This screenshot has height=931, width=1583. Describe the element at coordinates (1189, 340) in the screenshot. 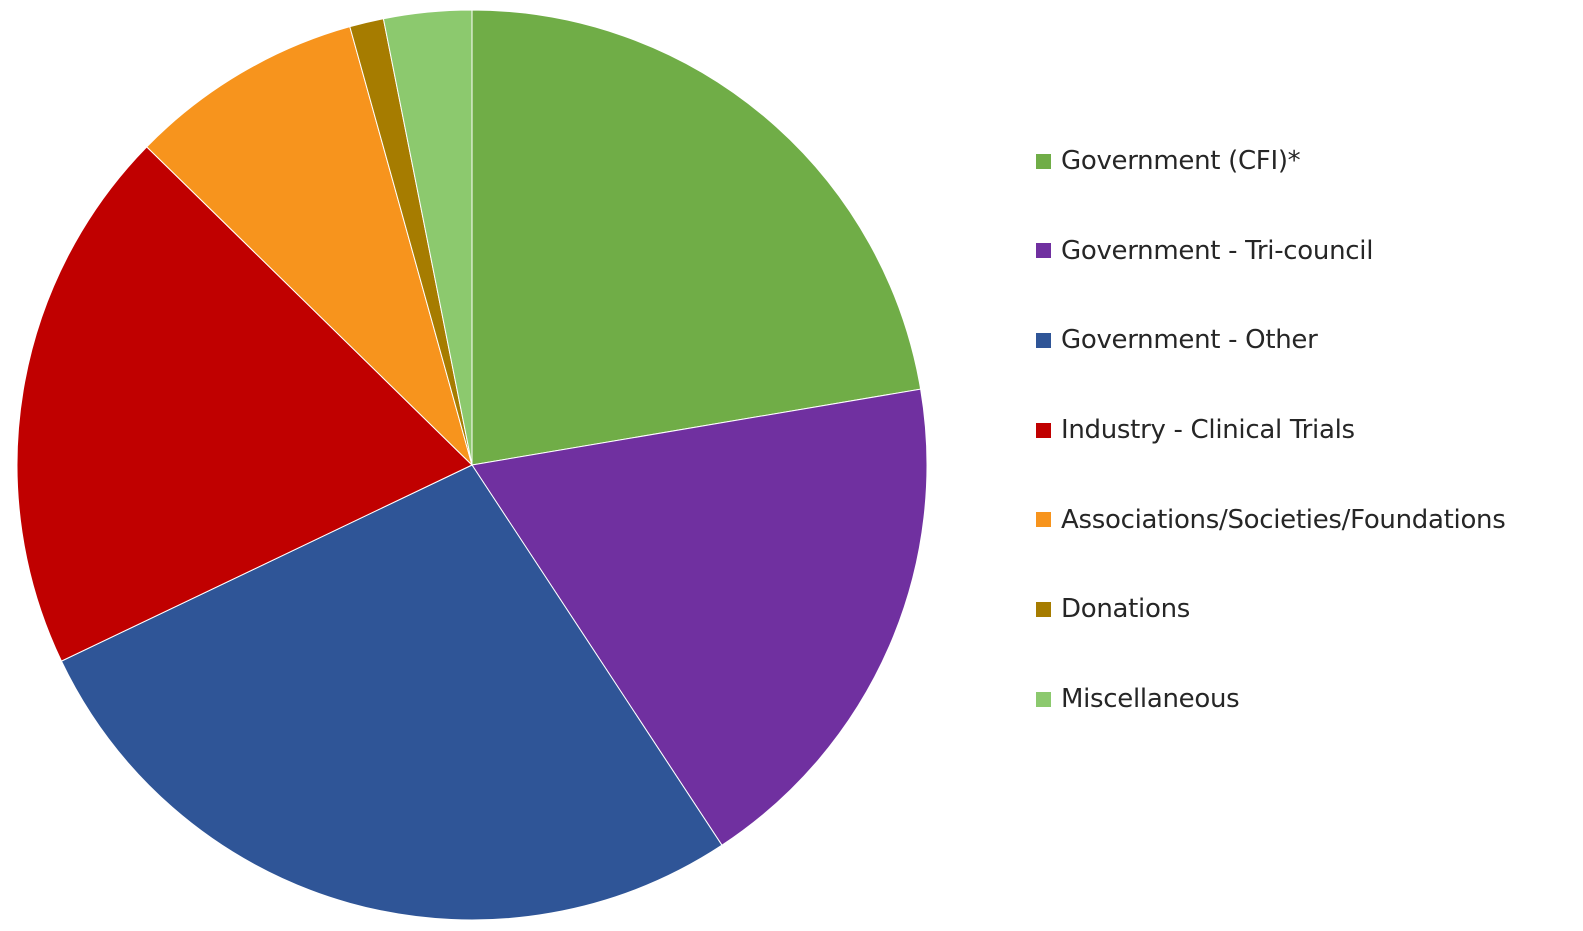

I see `legend-label: Government - Other` at that location.